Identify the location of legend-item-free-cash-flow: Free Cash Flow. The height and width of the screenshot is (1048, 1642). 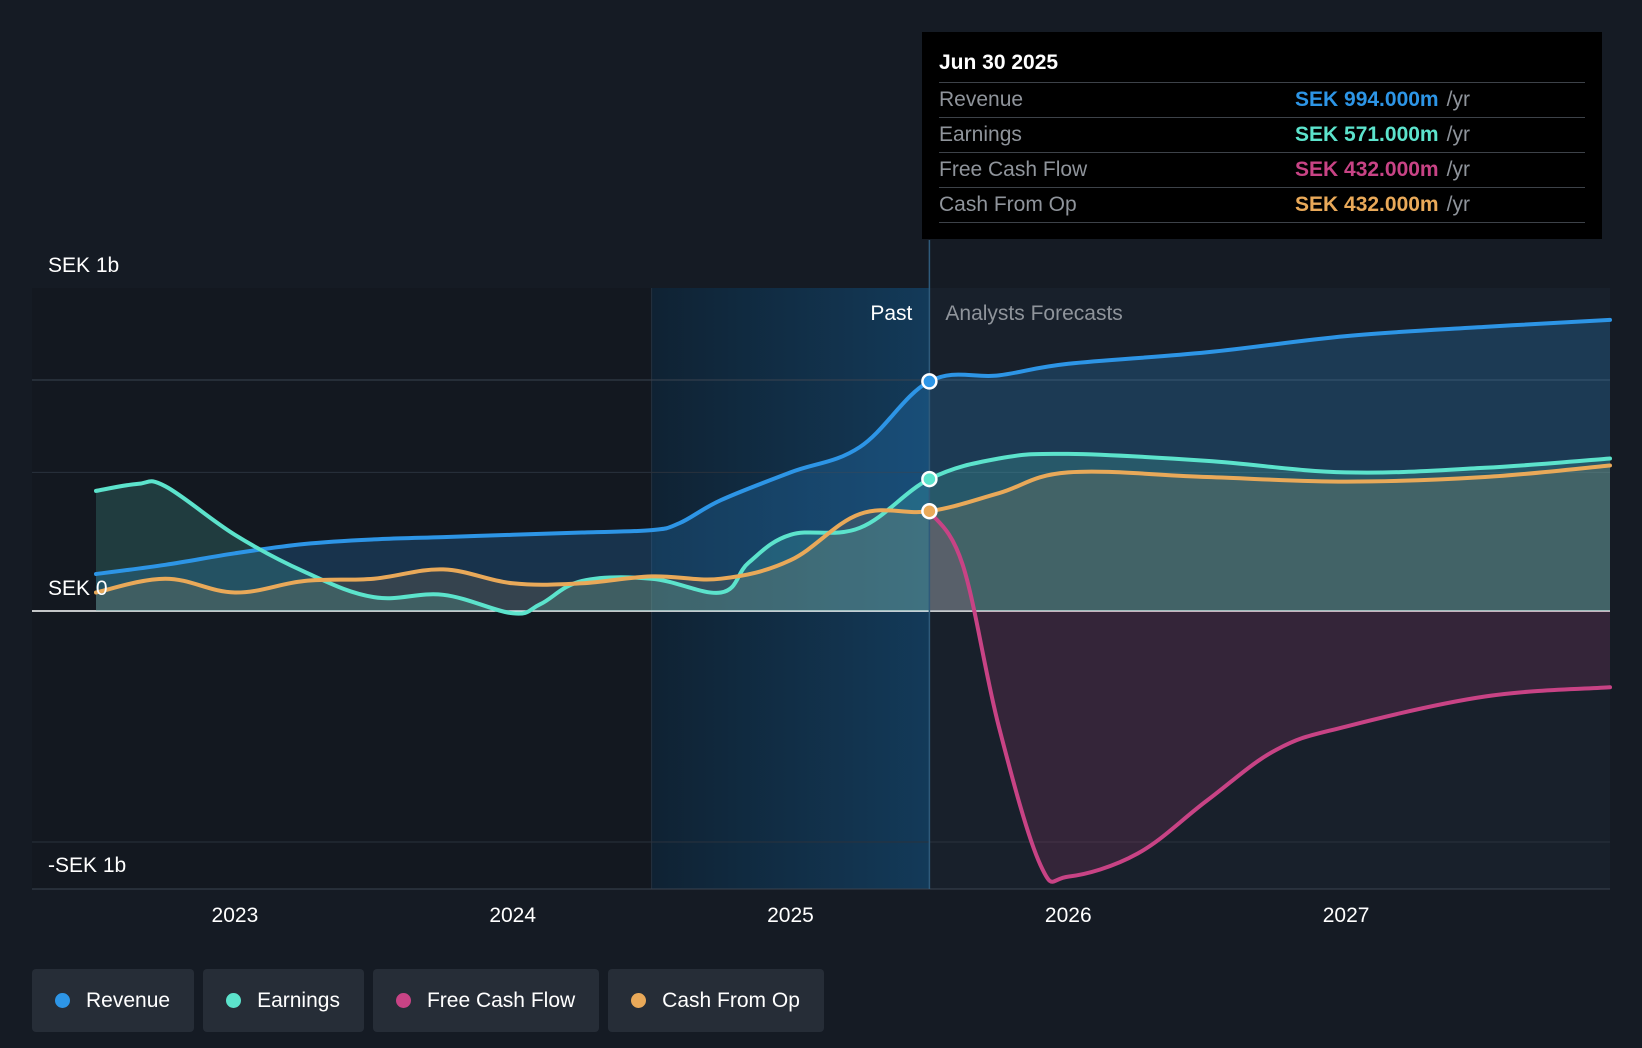
(486, 1000).